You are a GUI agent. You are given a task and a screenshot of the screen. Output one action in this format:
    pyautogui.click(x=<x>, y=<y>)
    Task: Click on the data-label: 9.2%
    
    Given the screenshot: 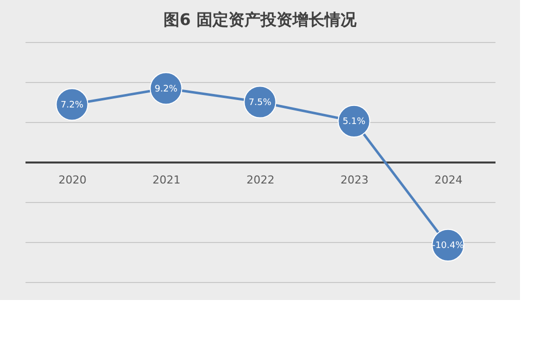 What is the action you would take?
    pyautogui.click(x=166, y=89)
    